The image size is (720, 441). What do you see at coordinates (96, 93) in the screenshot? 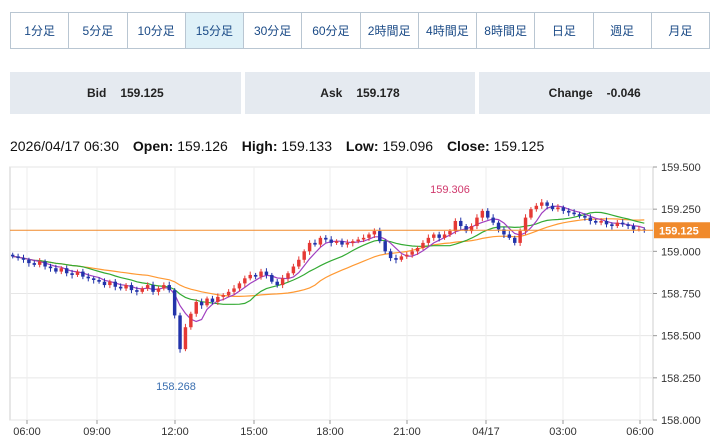
I see `bid-label: Bid` at bounding box center [96, 93].